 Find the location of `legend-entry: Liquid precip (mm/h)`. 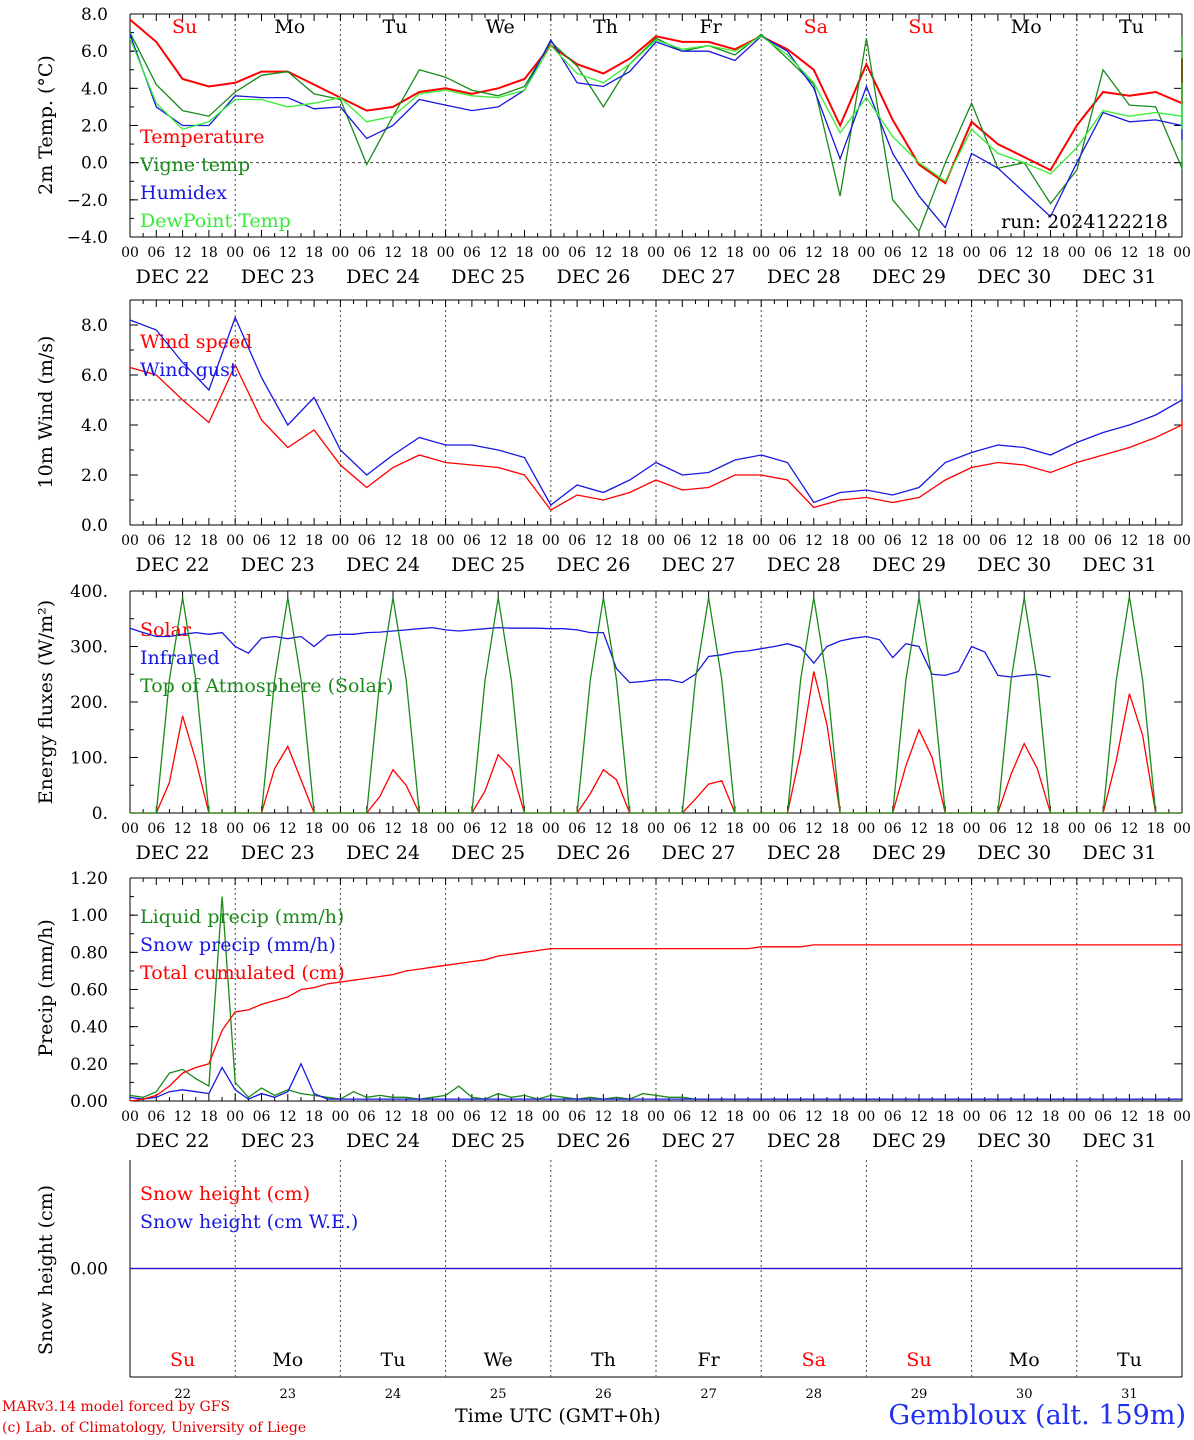

legend-entry: Liquid precip (mm/h) is located at coordinates (242, 917).